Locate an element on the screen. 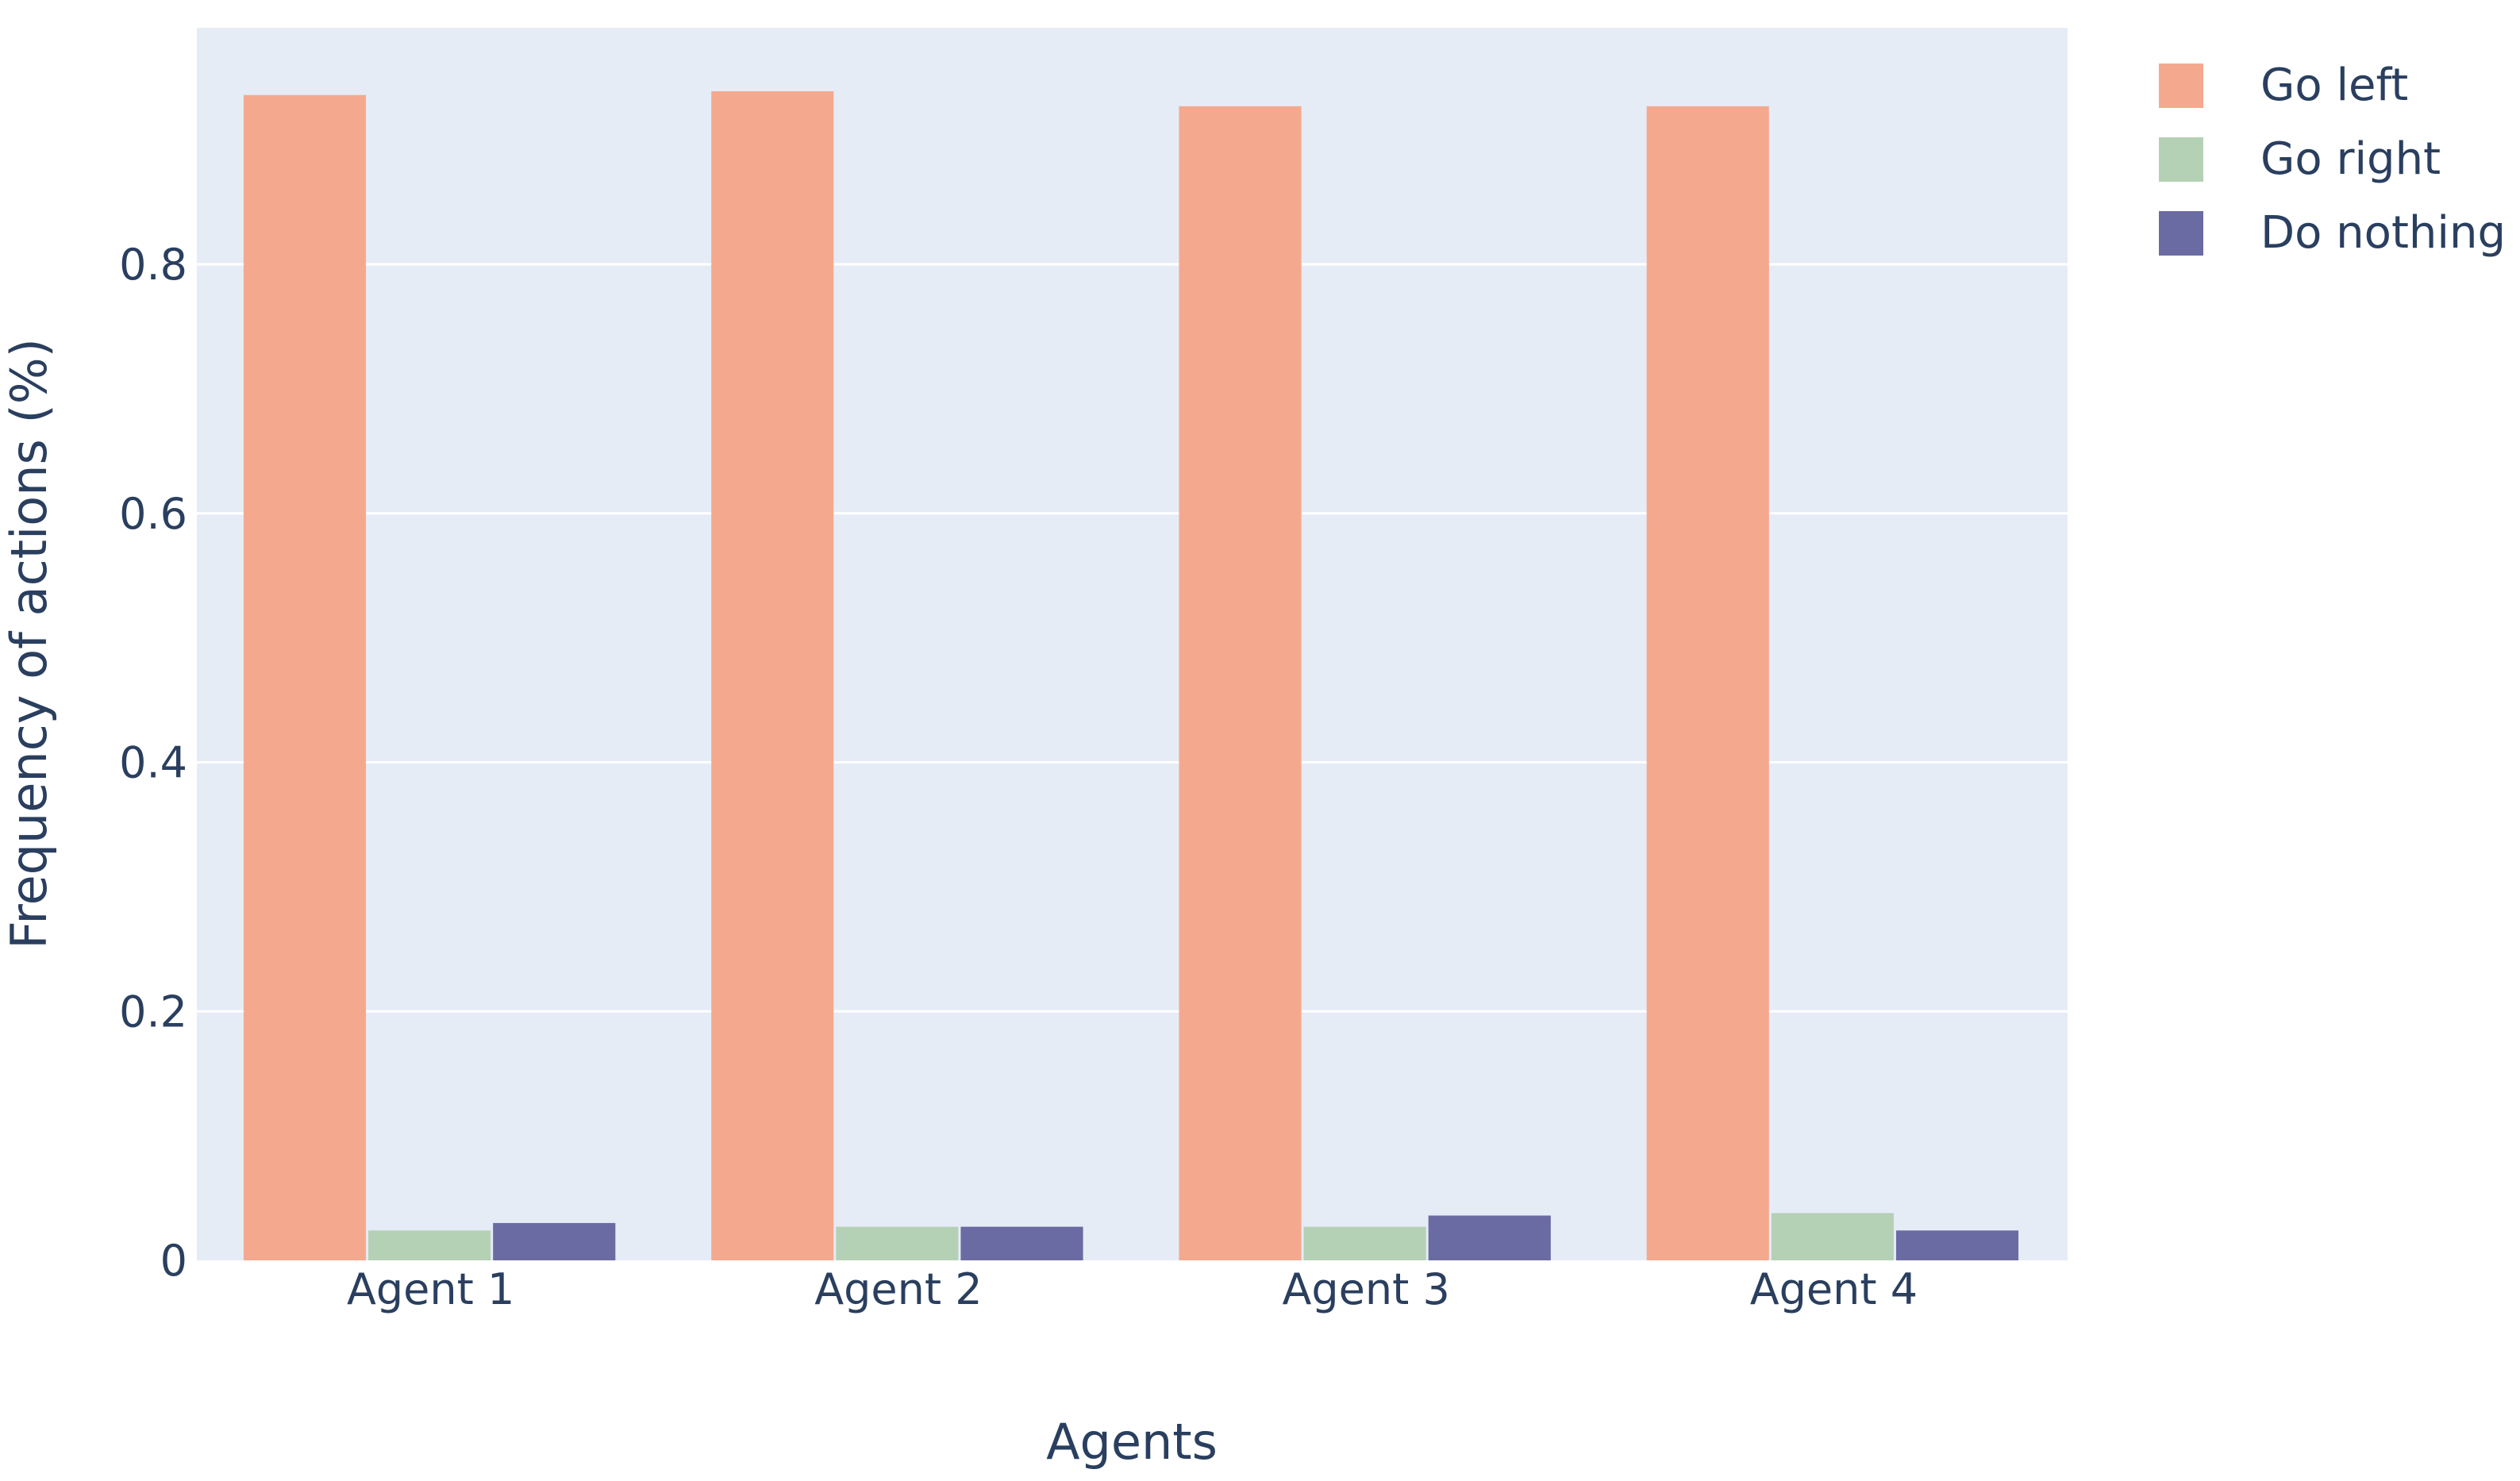 This screenshot has width=2520, height=1481. x-tick-label: Agent 1 is located at coordinates (430, 1289).